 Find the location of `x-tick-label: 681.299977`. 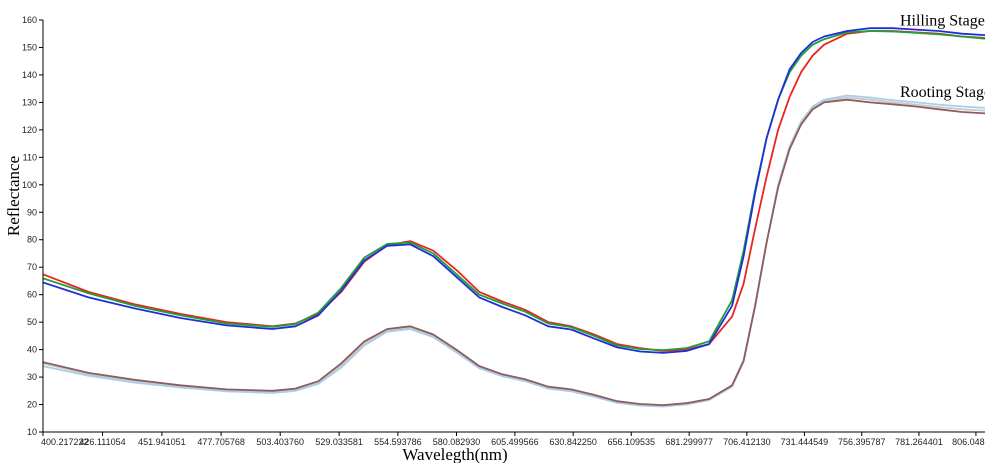

x-tick-label: 681.299977 is located at coordinates (689, 442).